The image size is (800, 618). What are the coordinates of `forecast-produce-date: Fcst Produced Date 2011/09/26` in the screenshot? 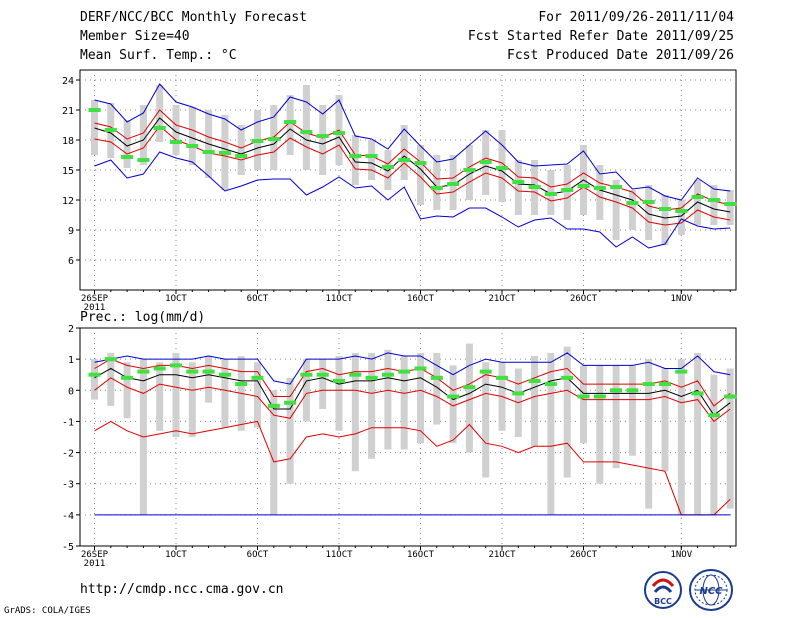 It's located at (620, 55).